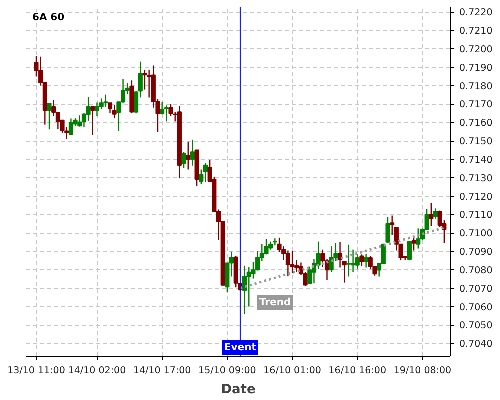 Image resolution: width=500 pixels, height=400 pixels. I want to click on text: 6A 60, so click(48, 18).